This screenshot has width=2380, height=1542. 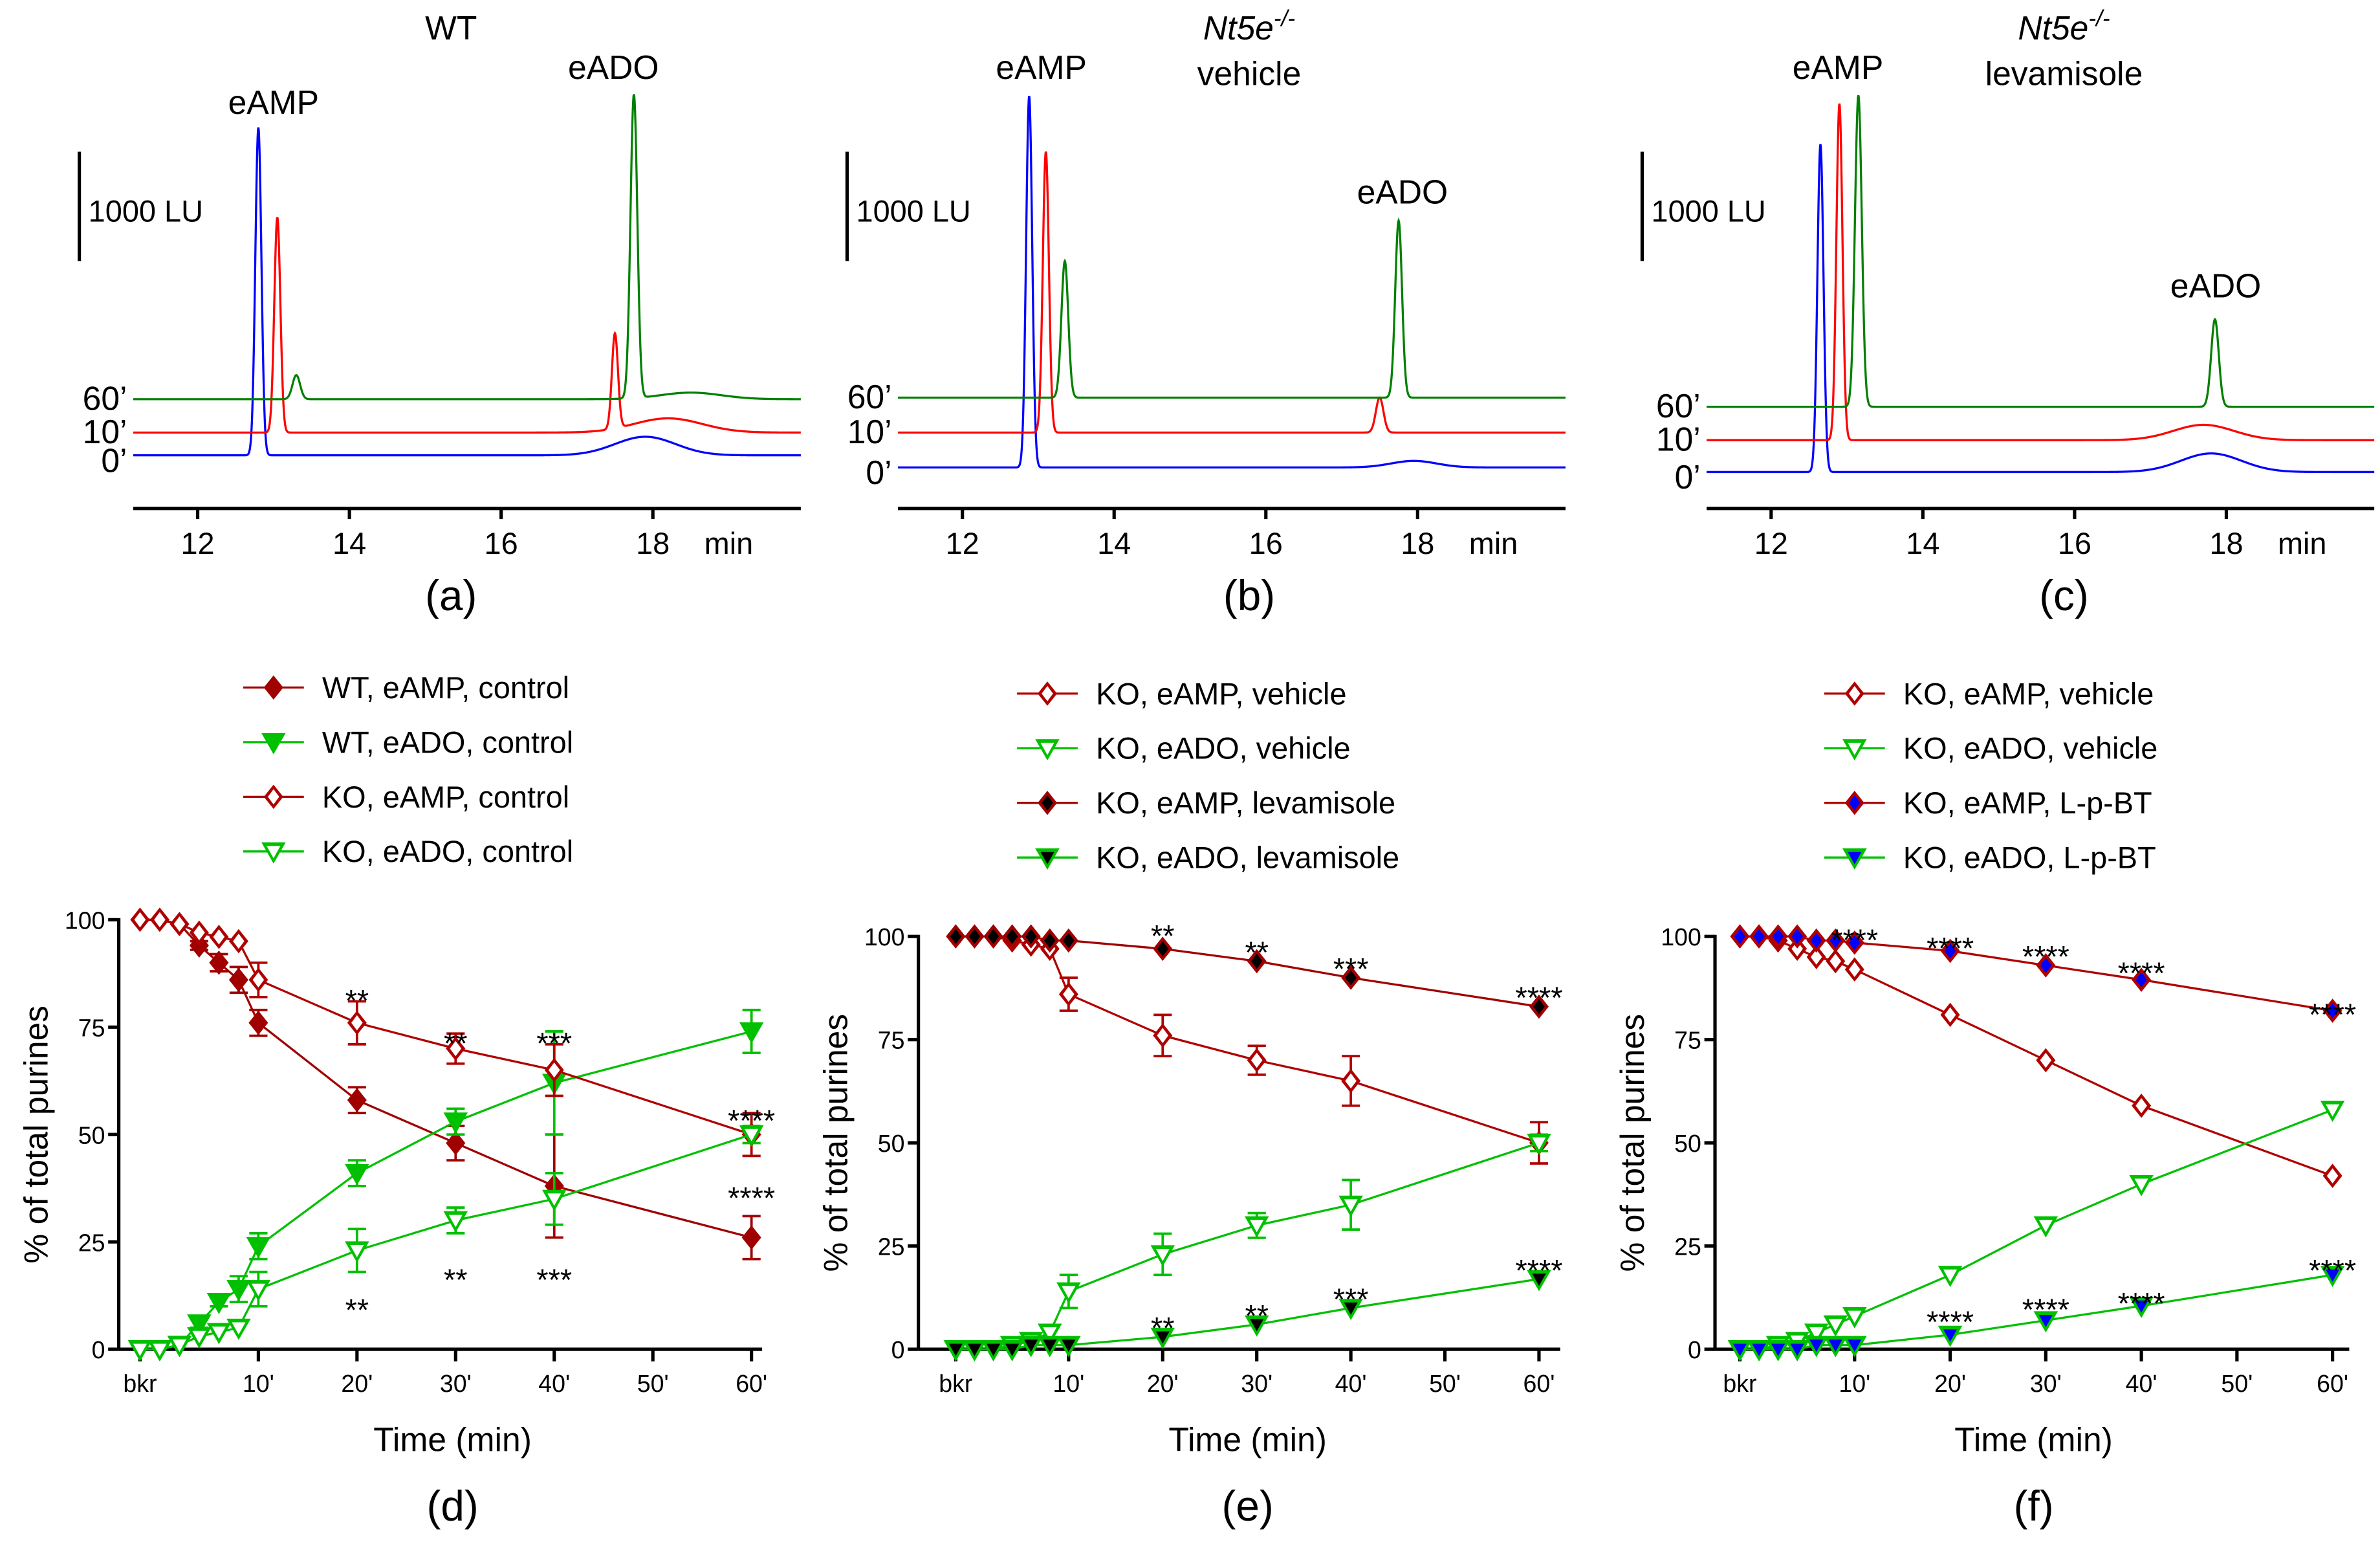 What do you see at coordinates (2034, 1506) in the screenshot?
I see `panel-label: (f)` at bounding box center [2034, 1506].